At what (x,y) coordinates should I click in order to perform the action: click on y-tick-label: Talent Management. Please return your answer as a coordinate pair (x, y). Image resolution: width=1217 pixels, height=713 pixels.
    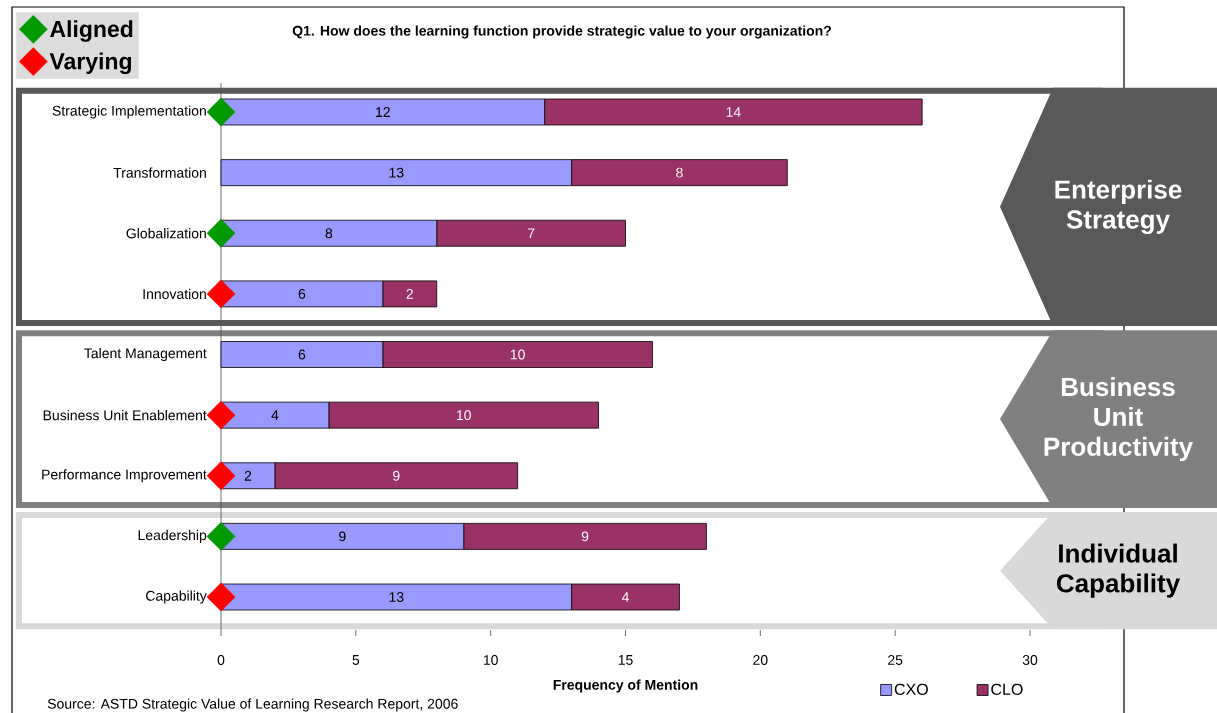
    Looking at the image, I should click on (145, 354).